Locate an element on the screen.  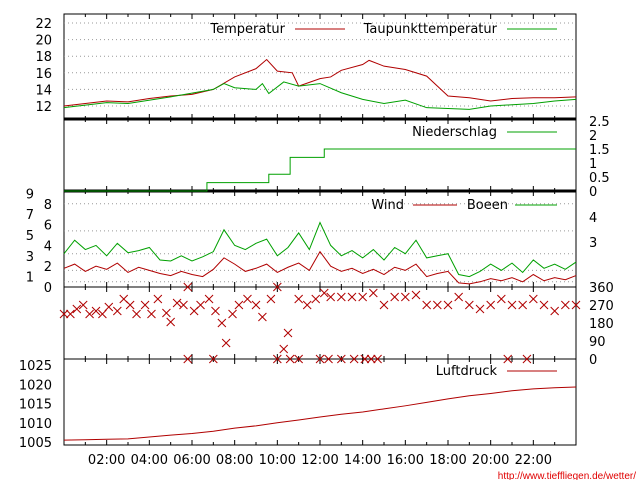
y-tick-label: 2.5 is located at coordinates (599, 122).